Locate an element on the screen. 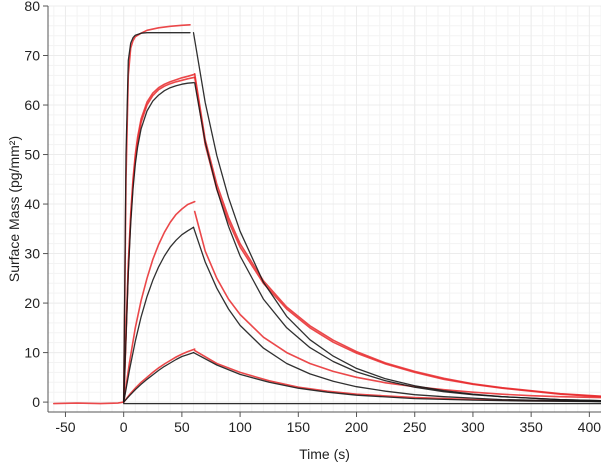 Image resolution: width=601 pixels, height=468 pixels. y-tick-label: 0 is located at coordinates (36, 402).